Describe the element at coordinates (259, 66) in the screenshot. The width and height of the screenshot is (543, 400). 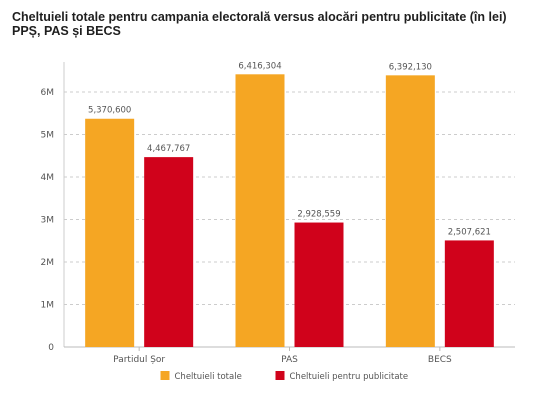
I see `data-label: 6,416,304` at that location.